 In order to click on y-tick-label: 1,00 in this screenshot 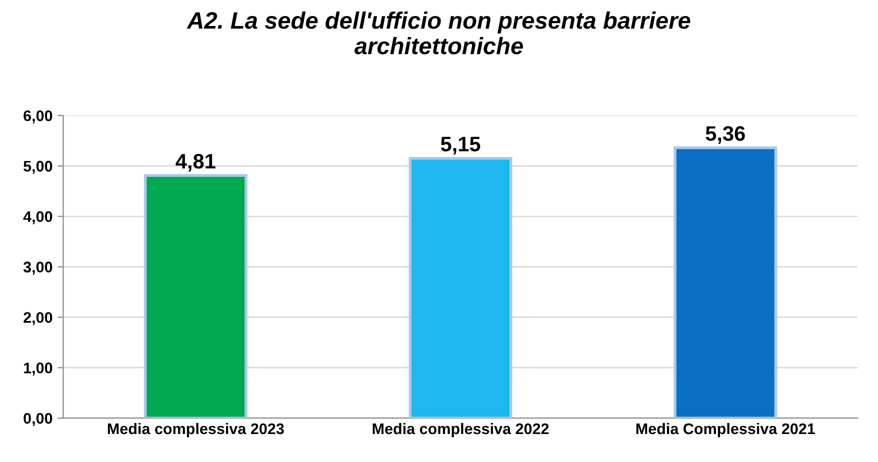, I will do `click(38, 369)`.